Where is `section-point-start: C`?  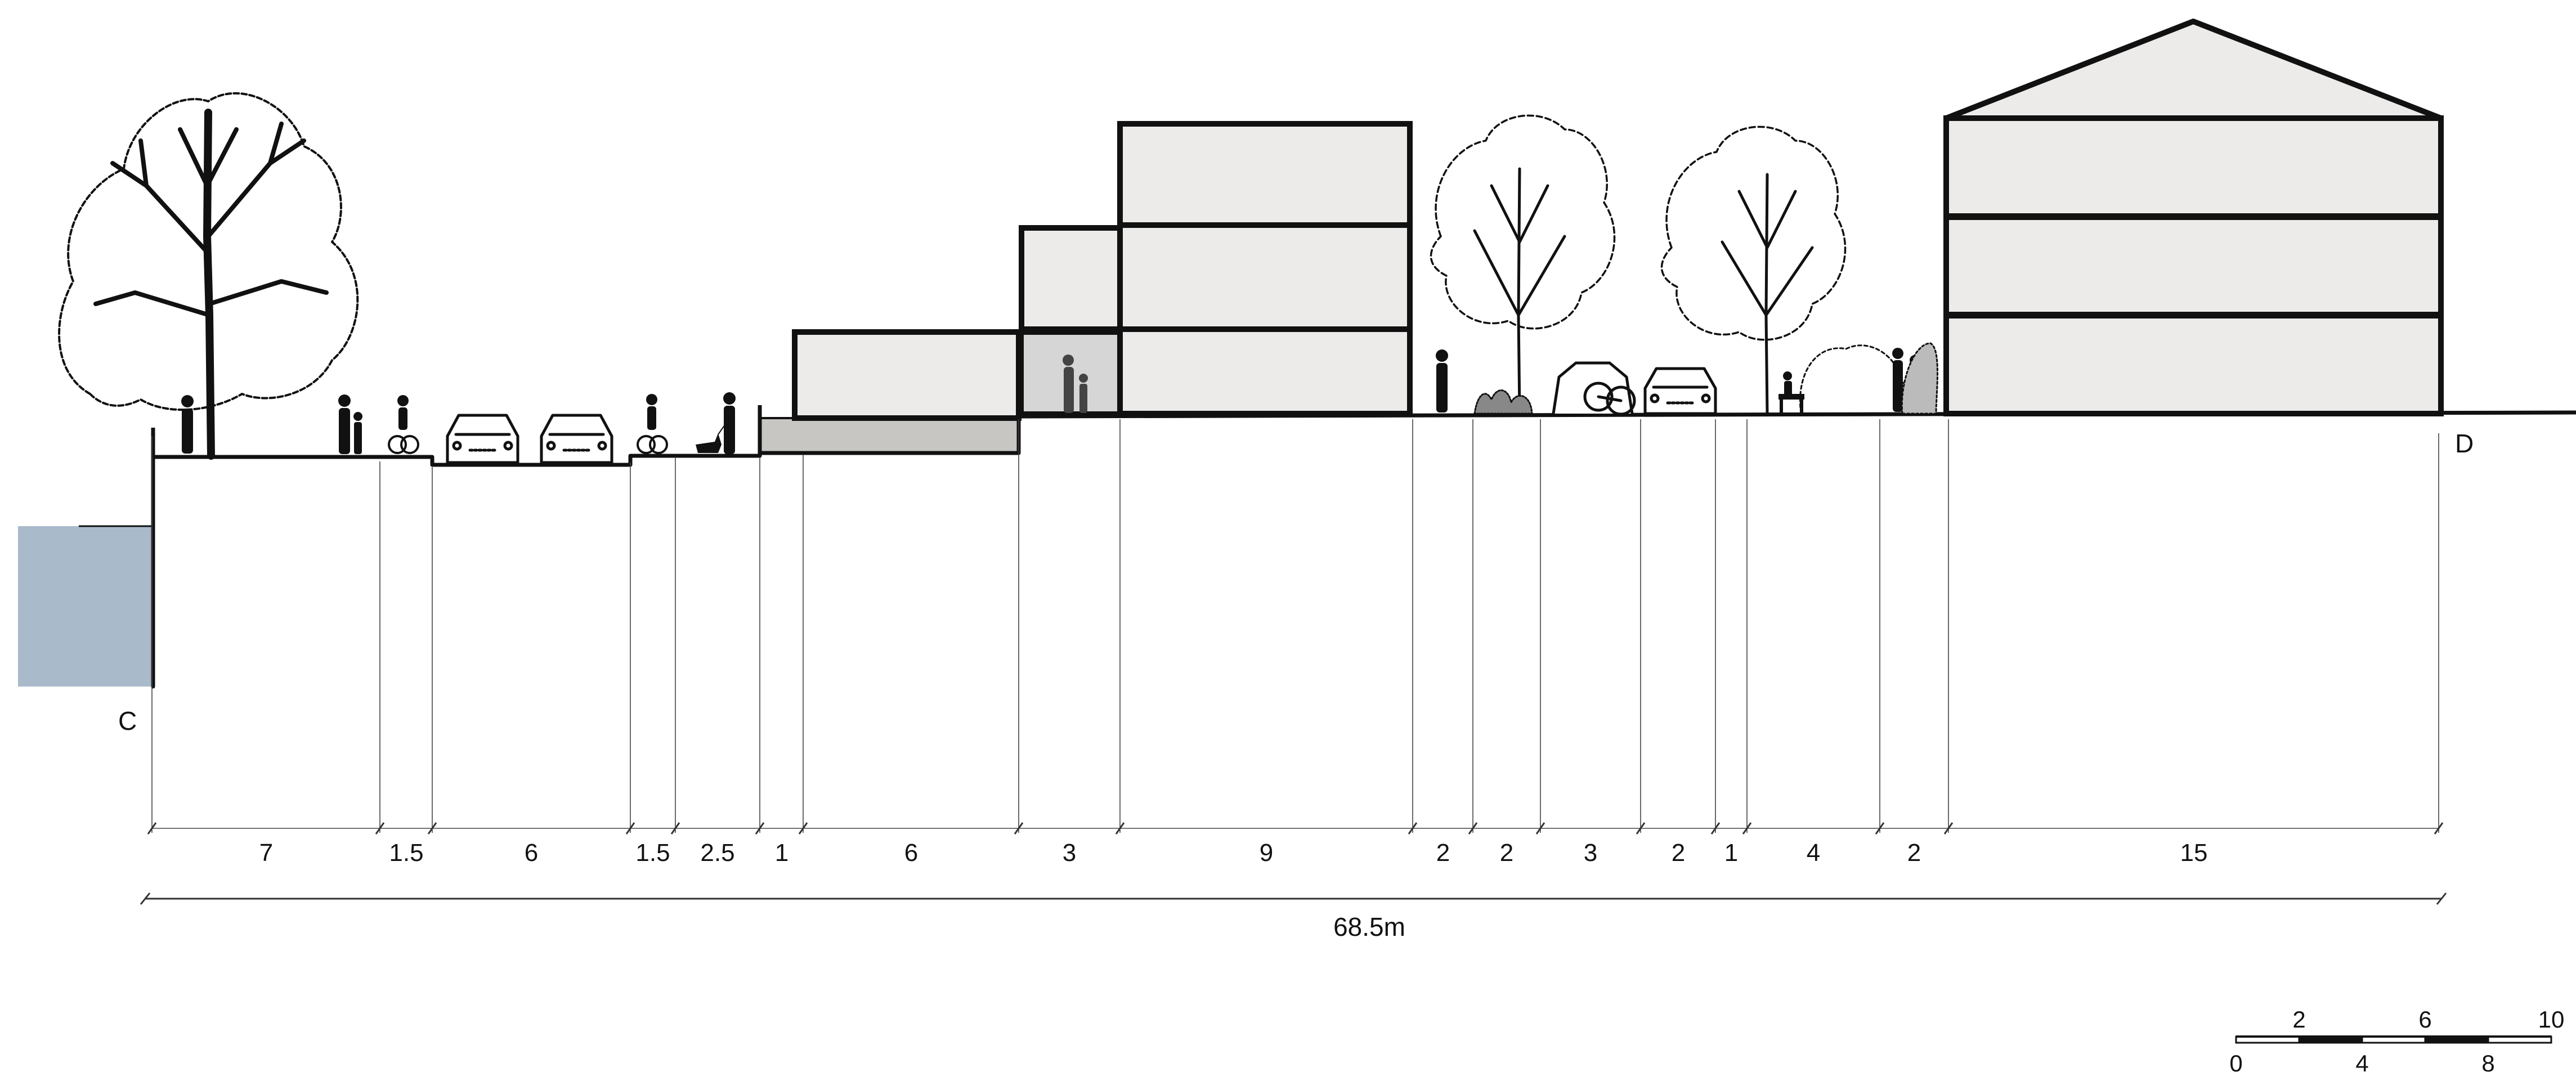
section-point-start: C is located at coordinates (127, 720).